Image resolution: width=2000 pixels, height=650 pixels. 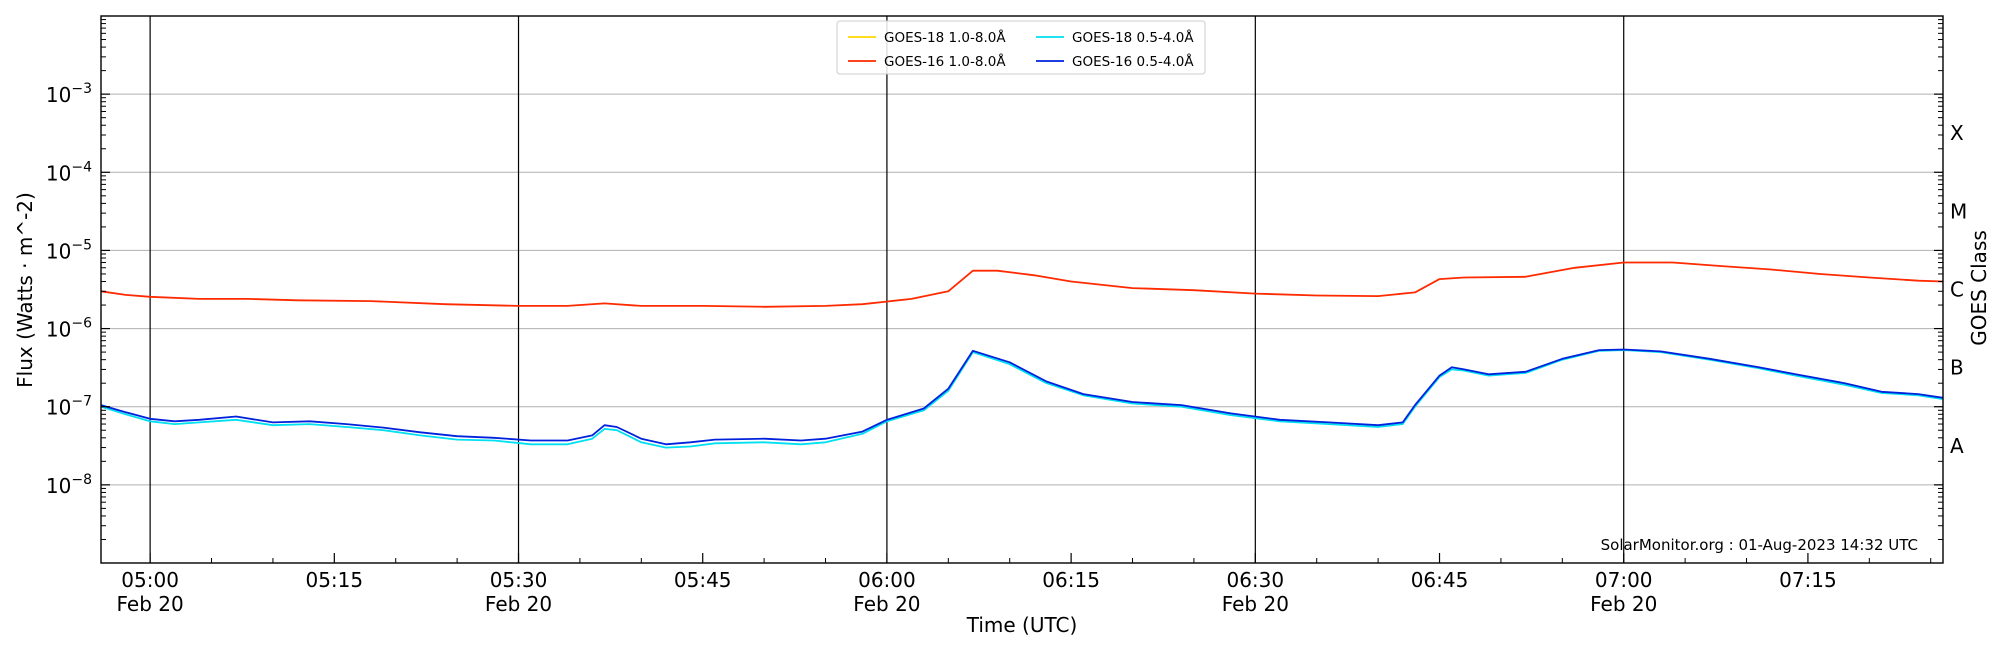 What do you see at coordinates (1979, 288) in the screenshot?
I see `goes-class-axis-title: GOES Class` at bounding box center [1979, 288].